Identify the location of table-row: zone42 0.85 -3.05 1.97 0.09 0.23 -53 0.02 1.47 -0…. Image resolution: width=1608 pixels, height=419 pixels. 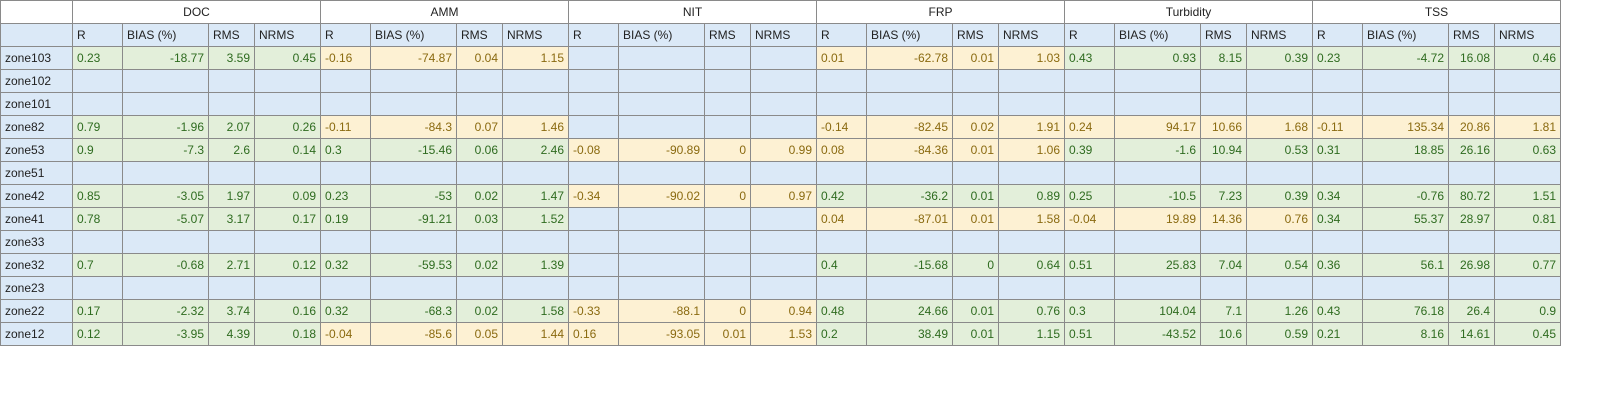
(780, 196).